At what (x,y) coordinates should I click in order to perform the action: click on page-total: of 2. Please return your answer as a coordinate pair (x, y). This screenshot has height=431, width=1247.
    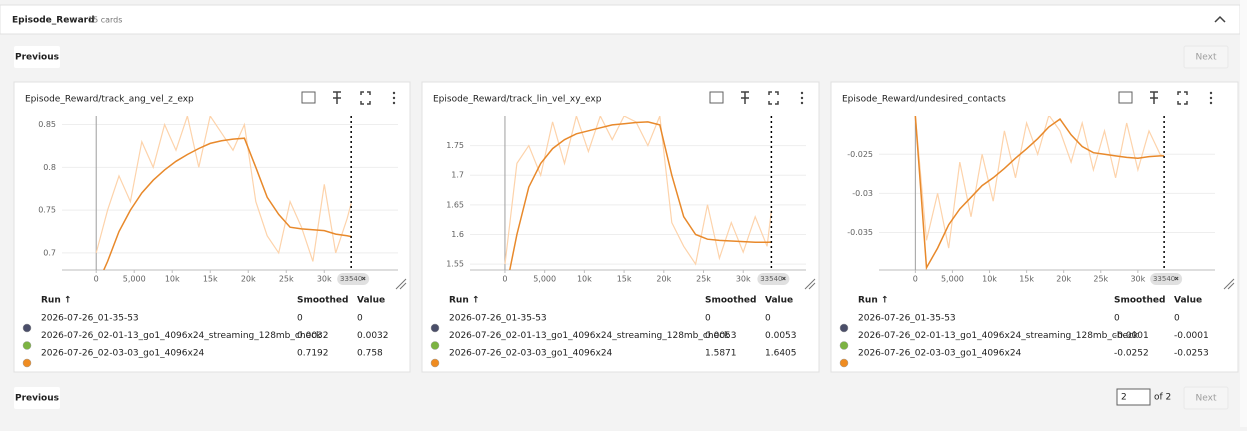
    Looking at the image, I should click on (1162, 398).